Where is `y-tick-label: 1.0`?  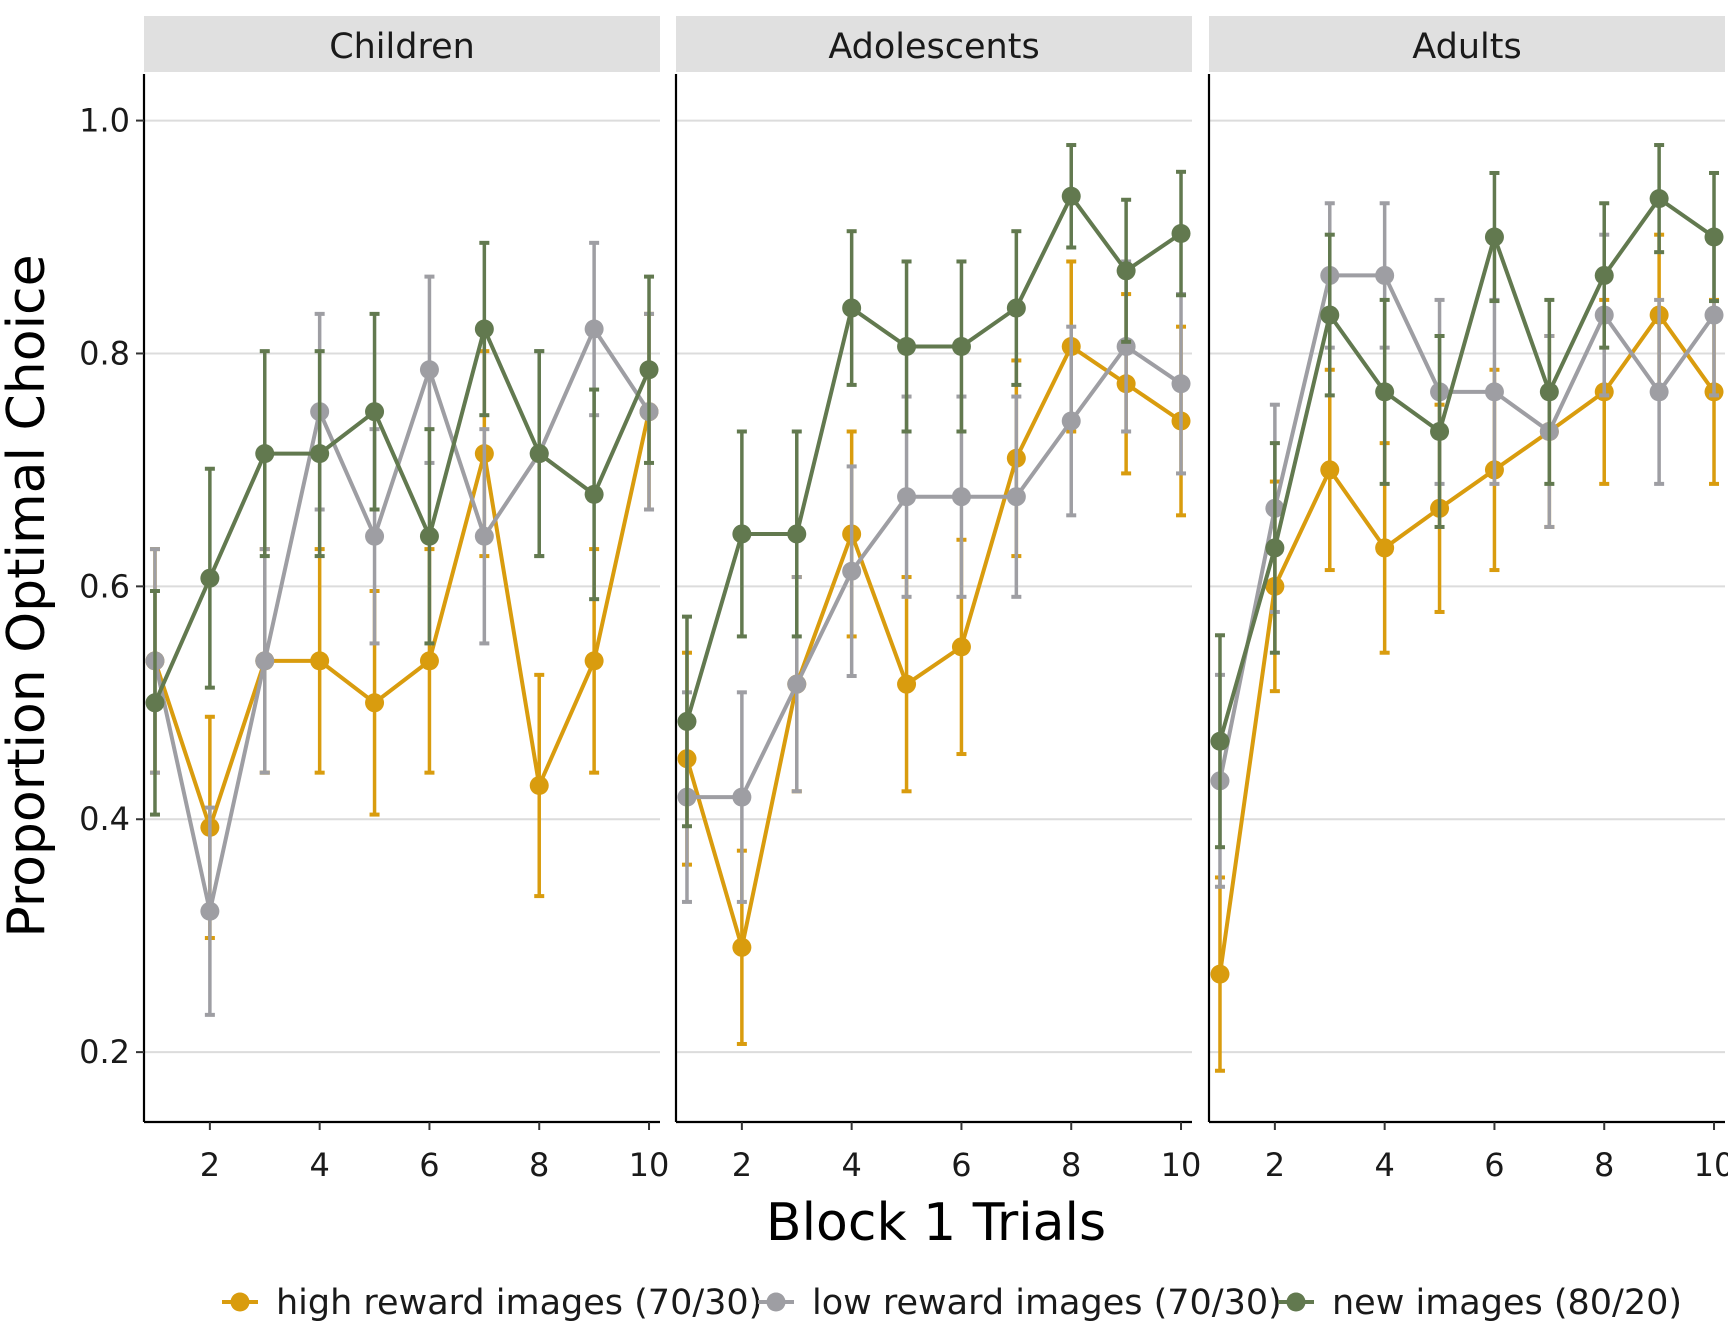 y-tick-label: 1.0 is located at coordinates (104, 121).